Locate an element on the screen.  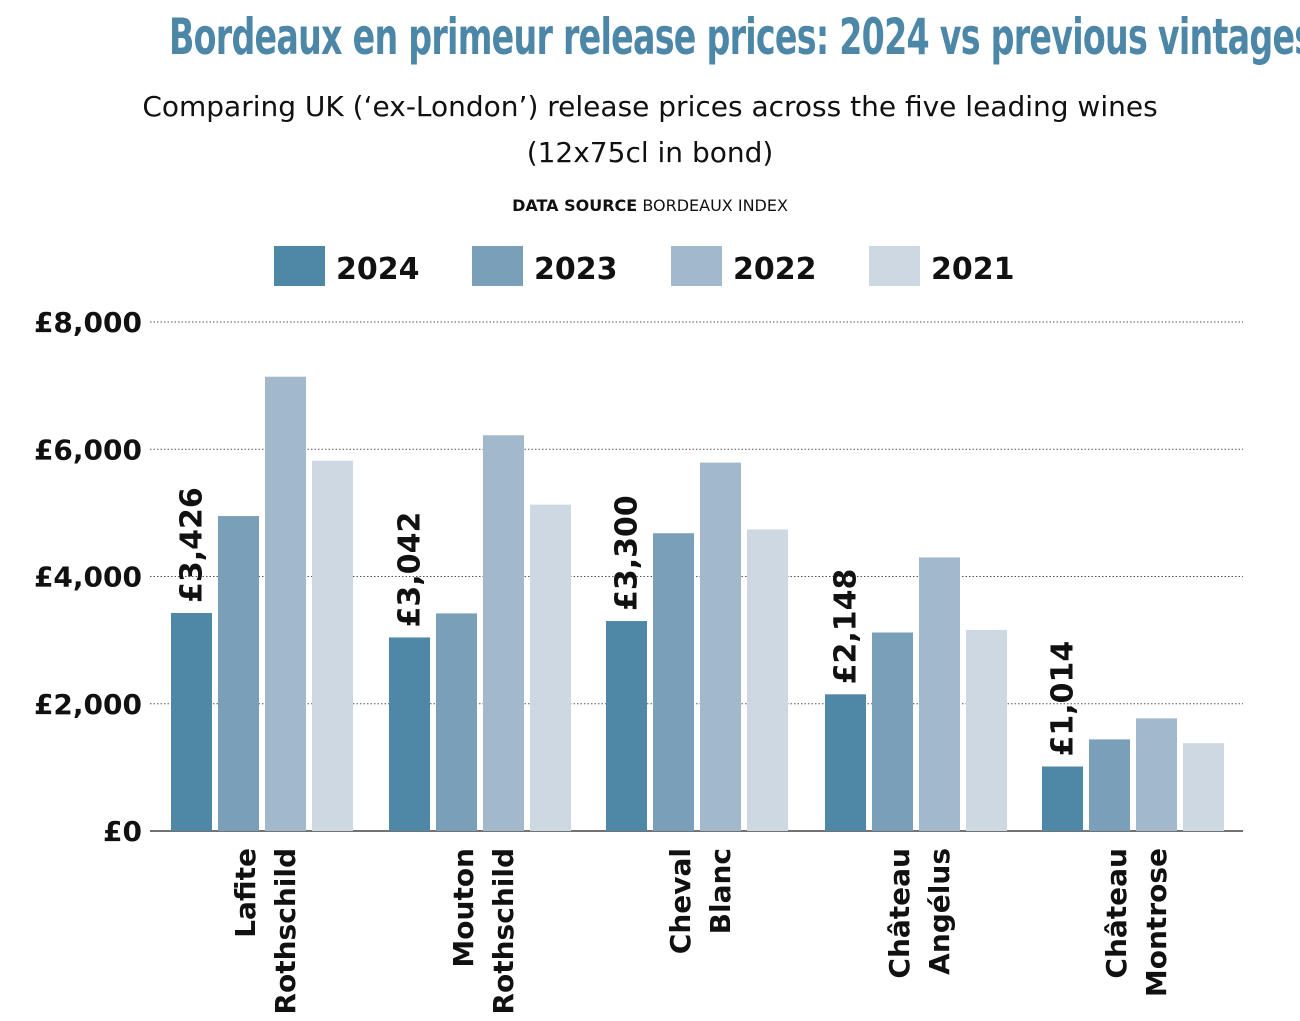
category-label-3-1: Angélus is located at coordinates (939, 911).